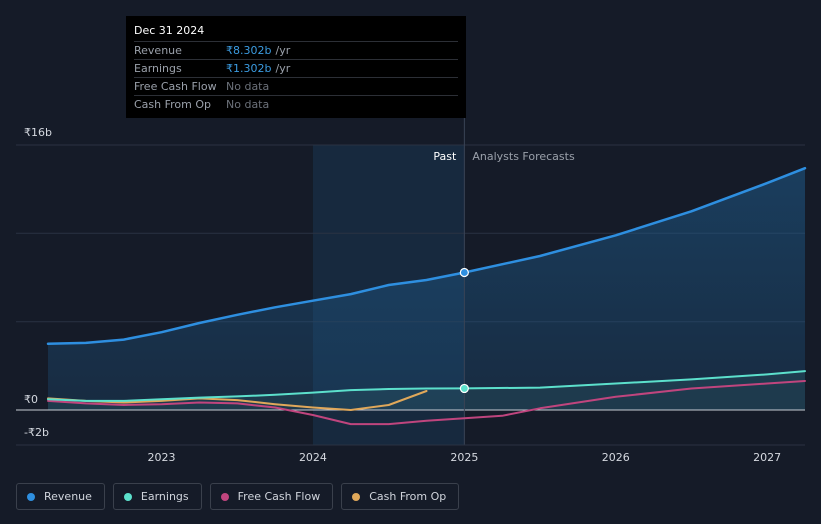 This screenshot has width=821, height=524. Describe the element at coordinates (445, 156) in the screenshot. I see `past-label: Past` at that location.